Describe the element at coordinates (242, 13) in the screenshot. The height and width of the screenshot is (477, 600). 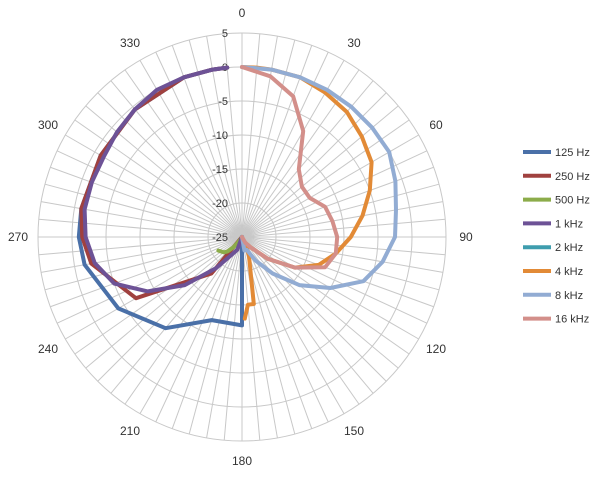
I see `angle-tick-label: 0` at that location.